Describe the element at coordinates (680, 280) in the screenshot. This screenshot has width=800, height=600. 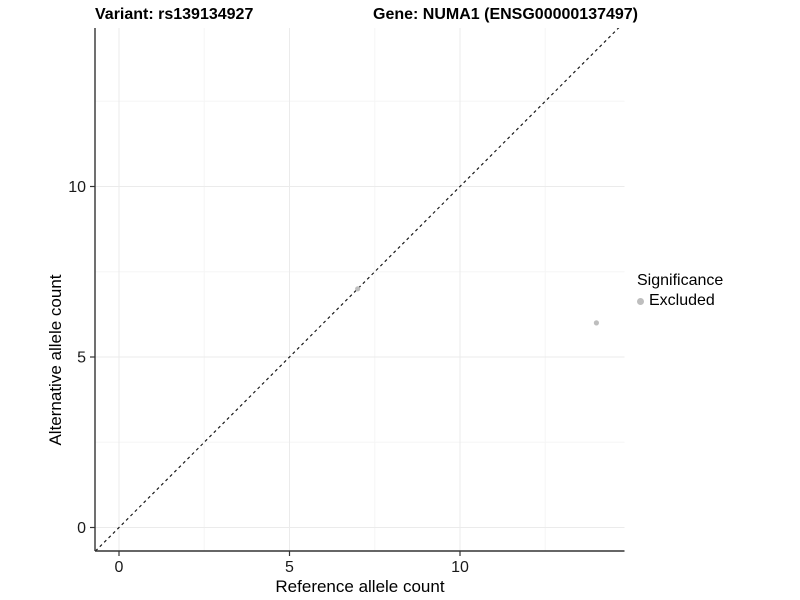
I see `legend-title: Significance` at that location.